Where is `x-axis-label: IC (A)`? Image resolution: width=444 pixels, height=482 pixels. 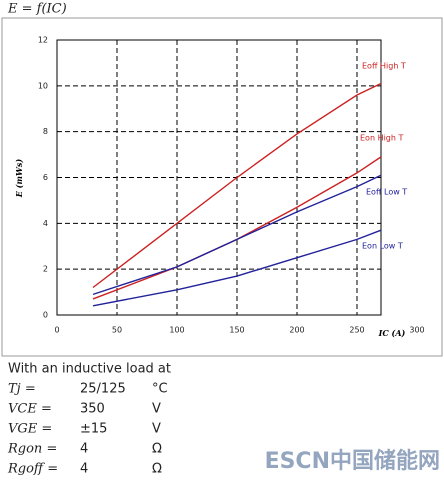 x-axis-label: IC (A) is located at coordinates (392, 333).